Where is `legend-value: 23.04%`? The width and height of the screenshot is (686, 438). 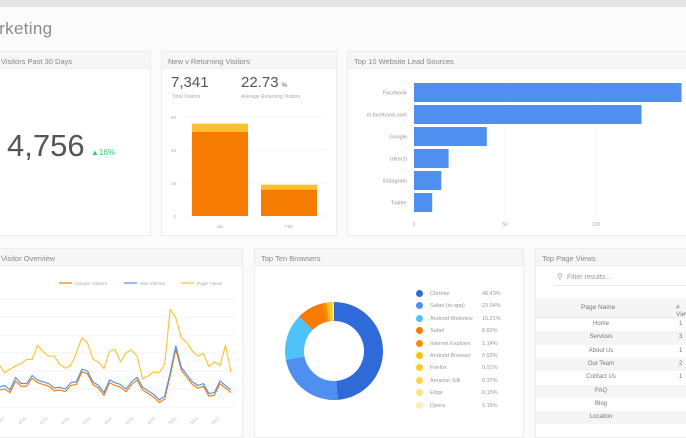
legend-value: 23.04% is located at coordinates (491, 306).